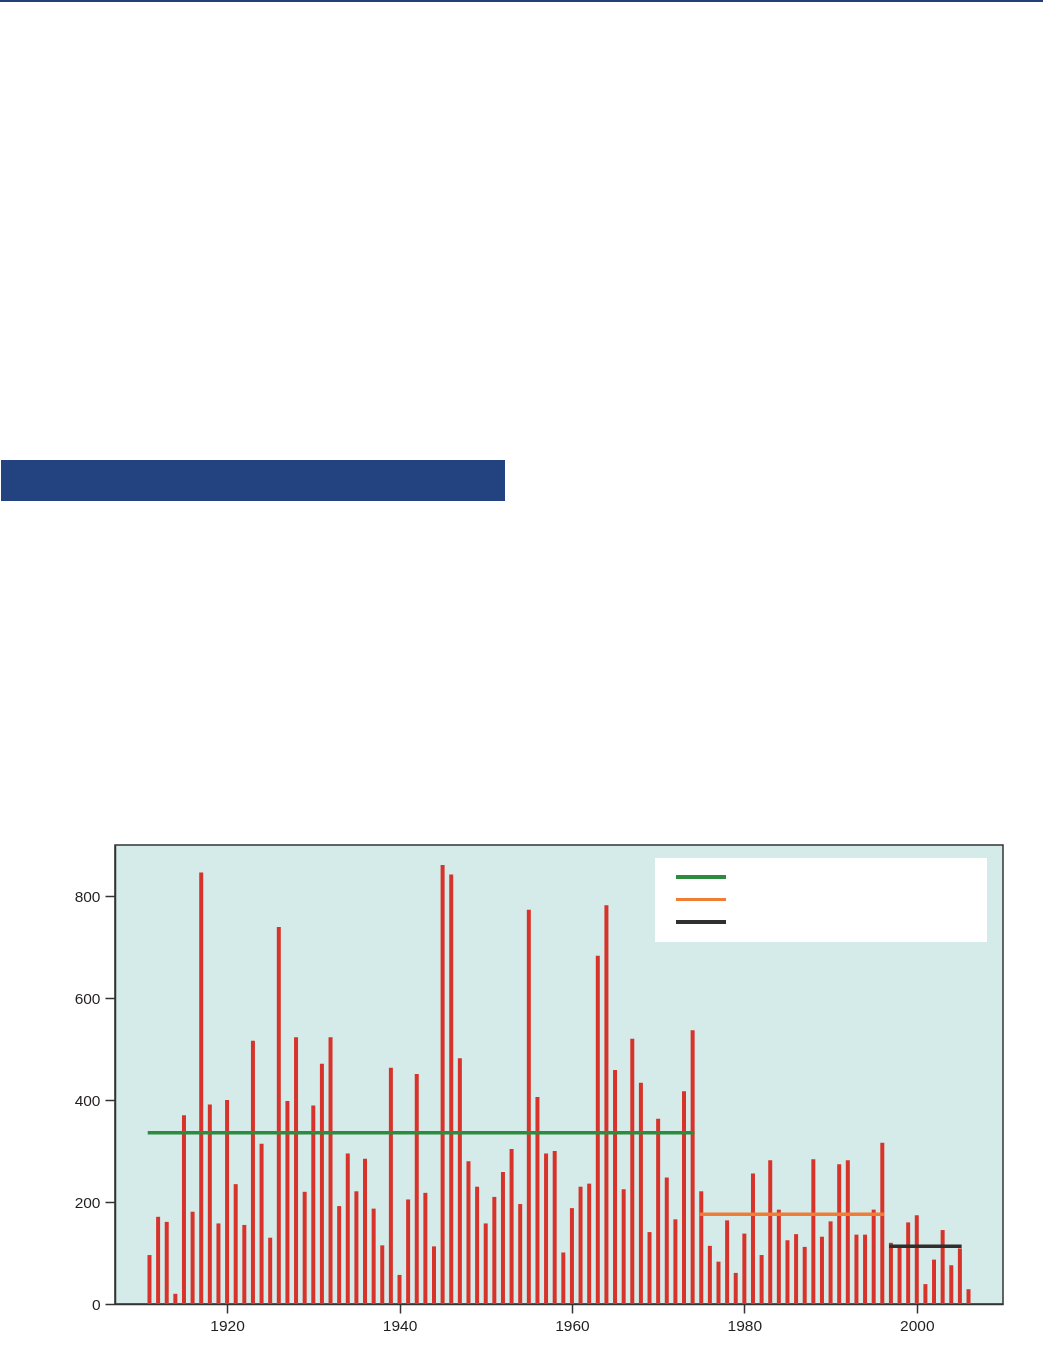 Image resolution: width=1043 pixels, height=1352 pixels. I want to click on y-tick-label: 400, so click(87, 1100).